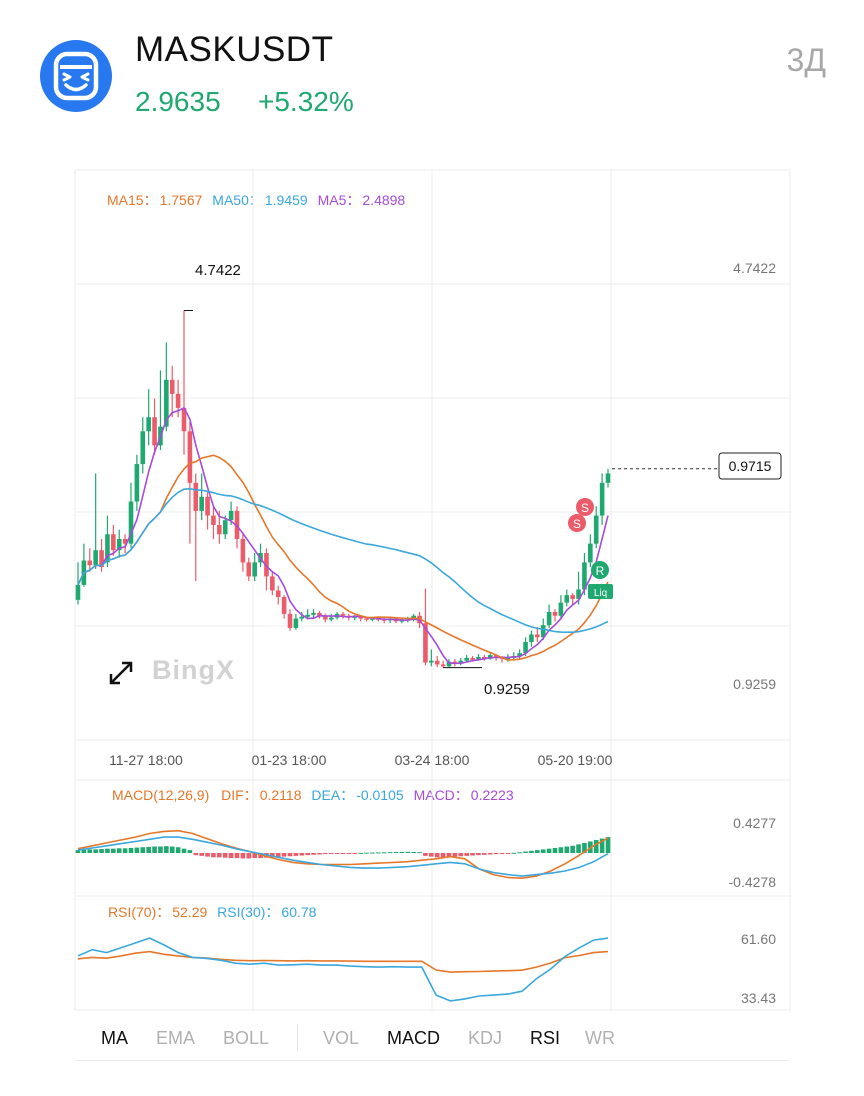 The width and height of the screenshot is (864, 1096). Describe the element at coordinates (575, 760) in the screenshot. I see `x-tick-label: 05-20 19:00` at that location.